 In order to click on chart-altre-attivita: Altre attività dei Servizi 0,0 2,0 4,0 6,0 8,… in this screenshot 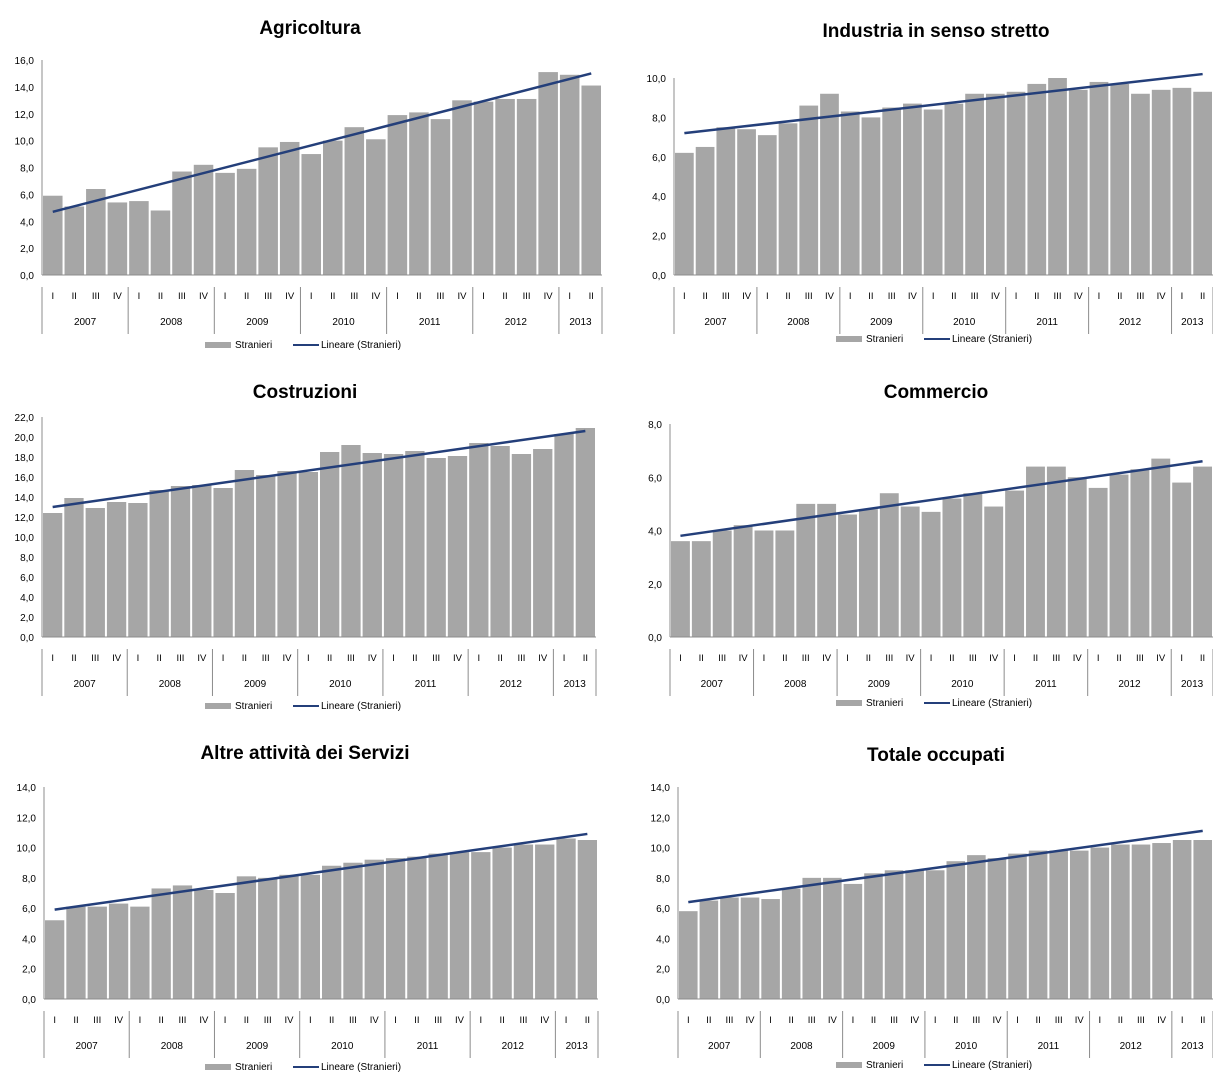, I will do `click(308, 908)`.